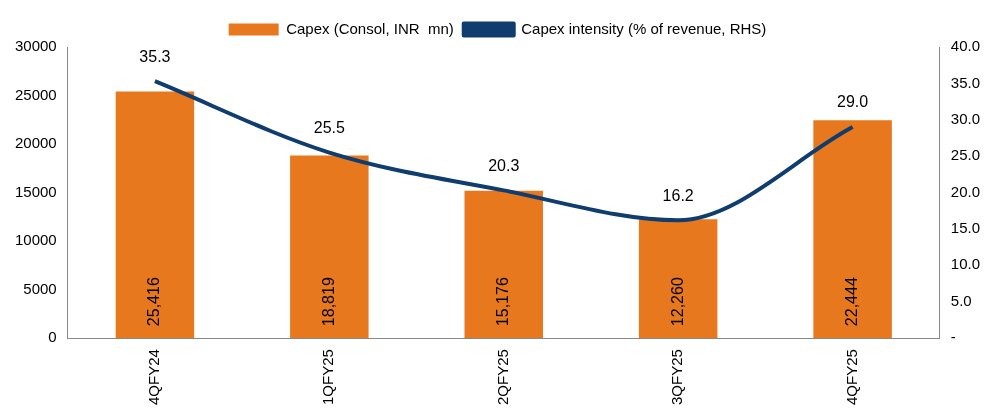  What do you see at coordinates (35, 143) in the screenshot?
I see `y-tick-label: 20000` at bounding box center [35, 143].